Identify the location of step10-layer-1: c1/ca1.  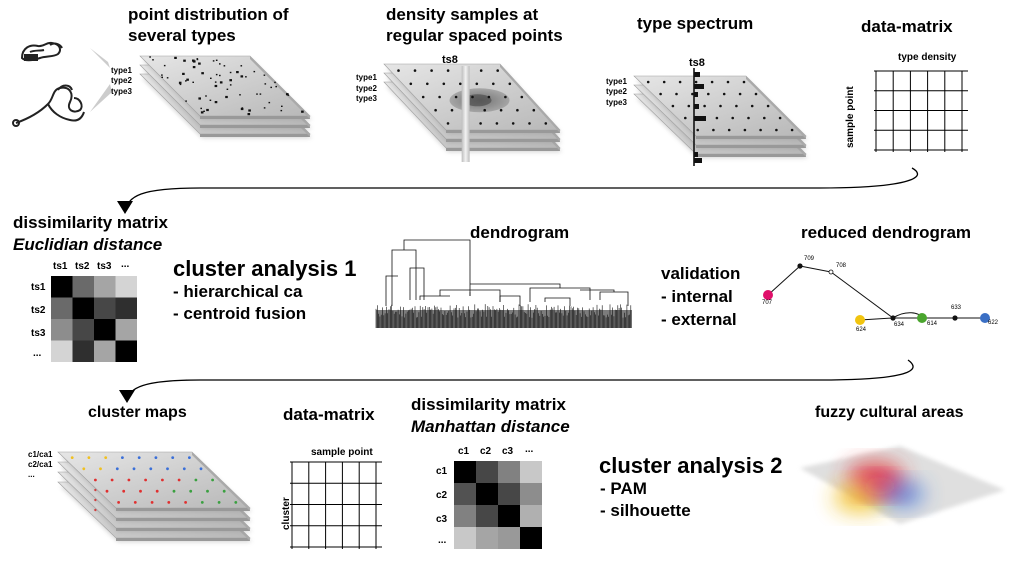
(40, 454).